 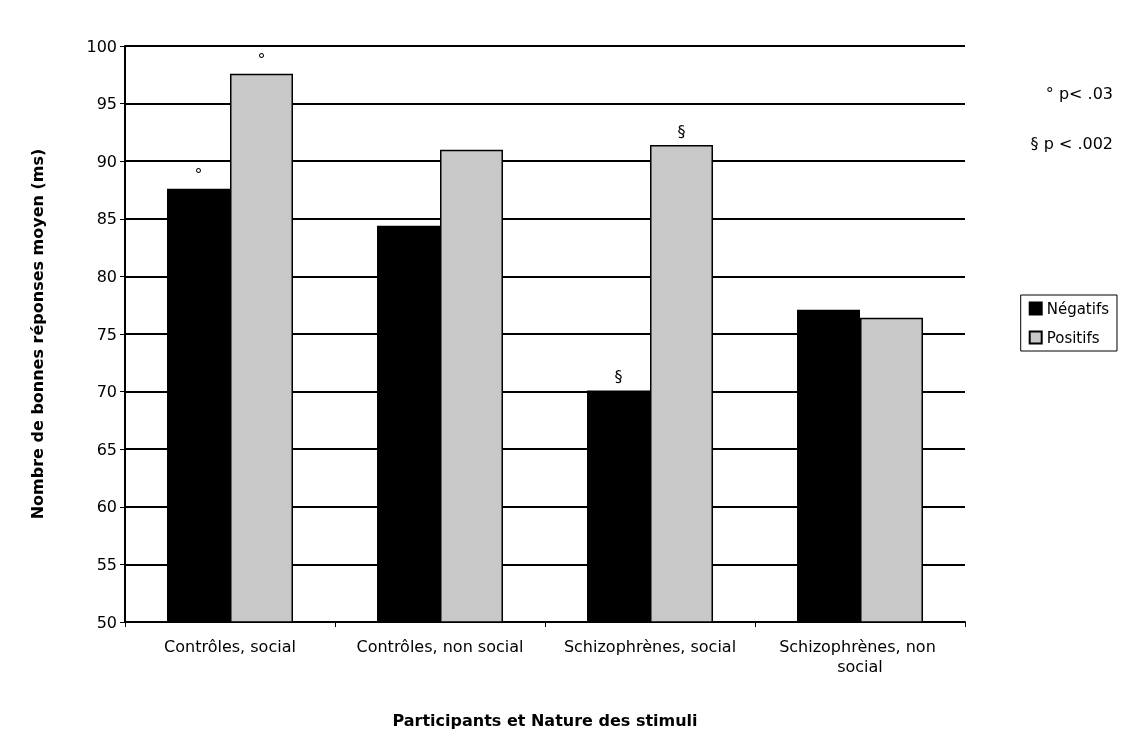 I want to click on legend-label: Négatifs, so click(x=1078, y=308).